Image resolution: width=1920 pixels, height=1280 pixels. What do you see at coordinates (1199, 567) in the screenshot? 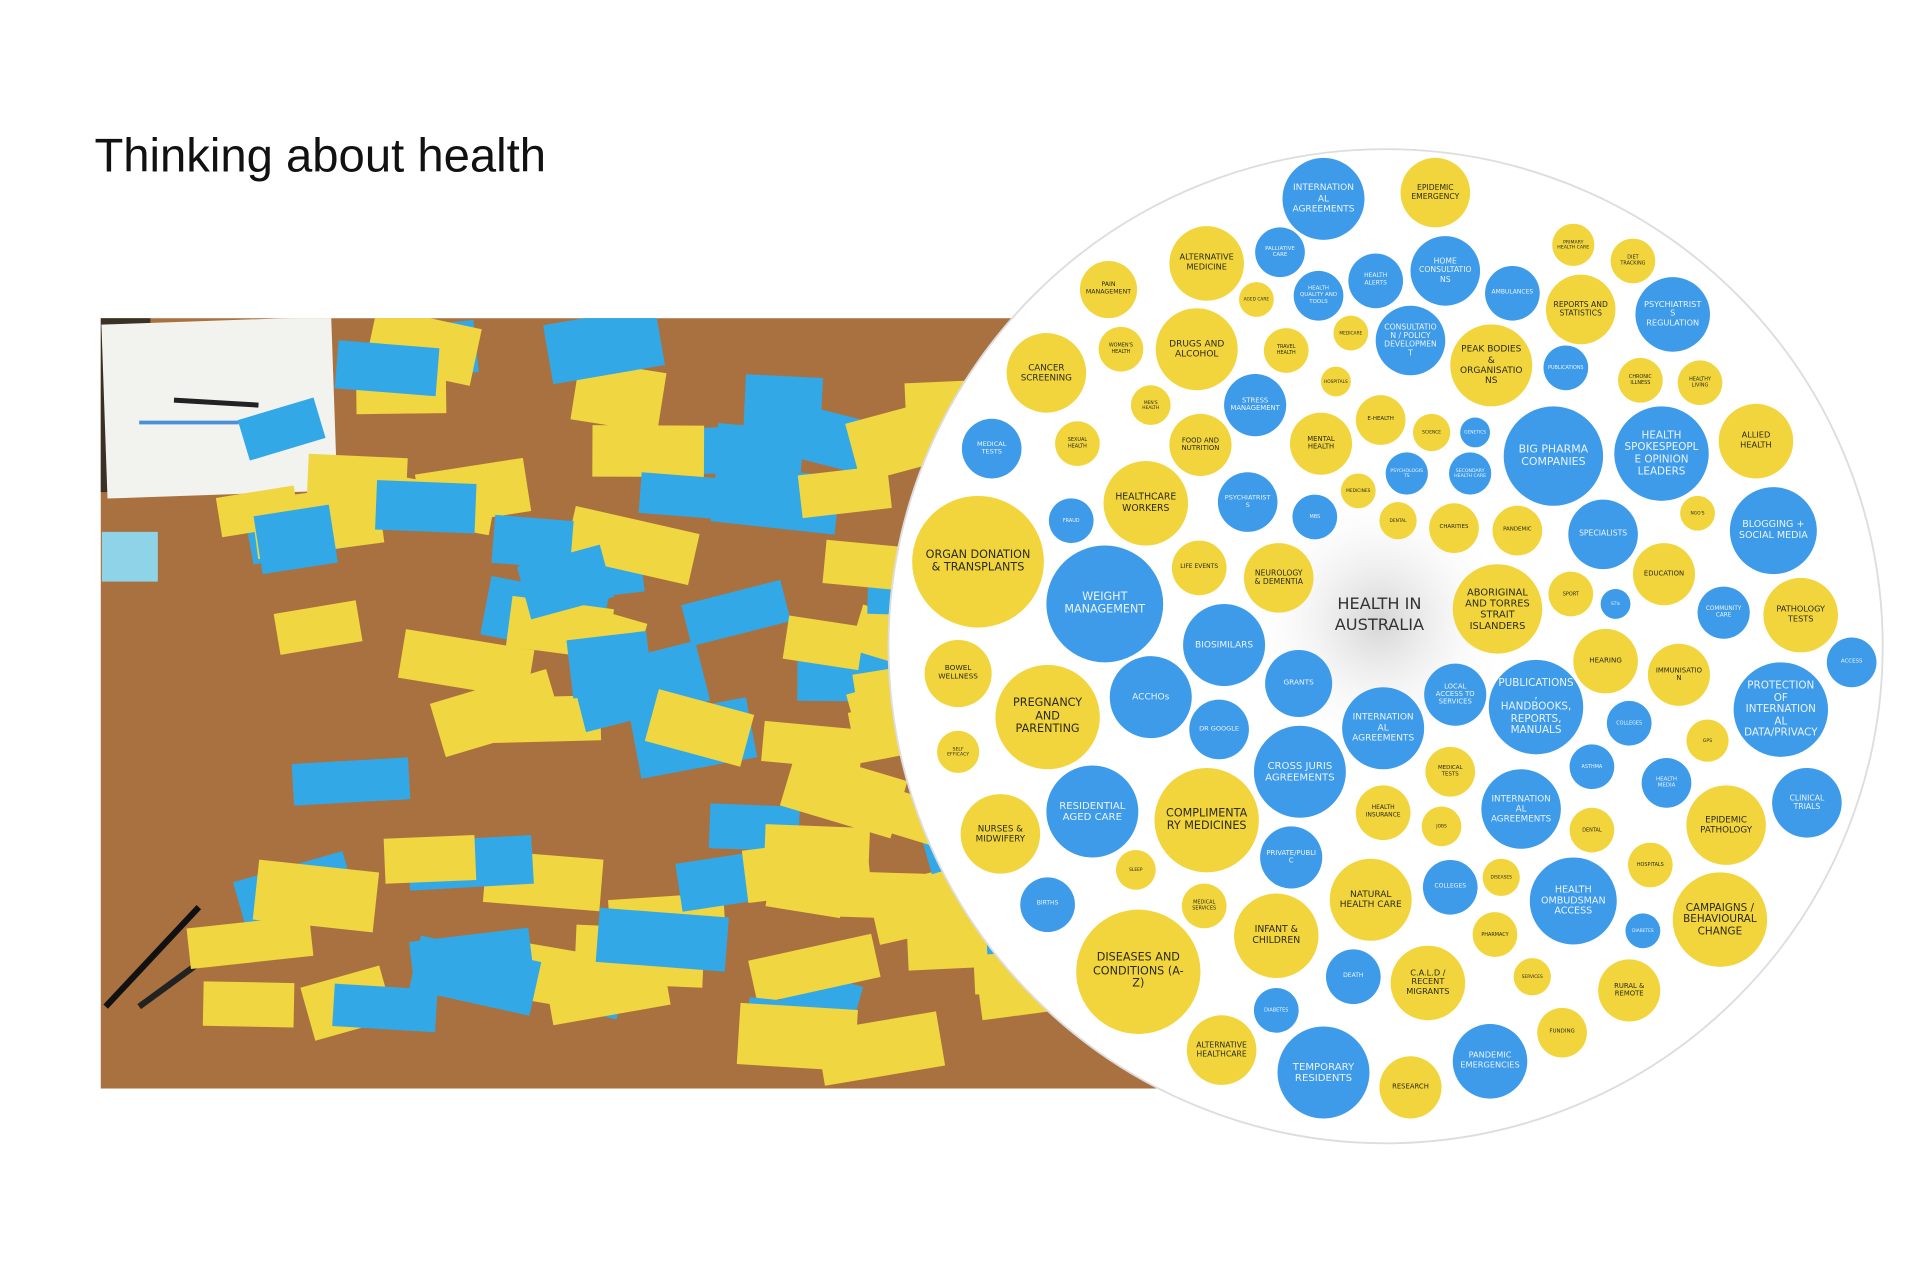
I see `bubble-label: LIFE EVENTS` at bounding box center [1199, 567].